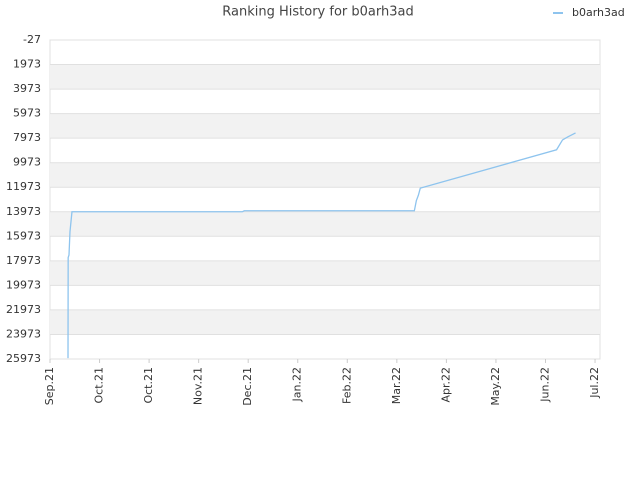  Describe the element at coordinates (27, 137) in the screenshot. I see `y-tick-label: 7973` at that location.